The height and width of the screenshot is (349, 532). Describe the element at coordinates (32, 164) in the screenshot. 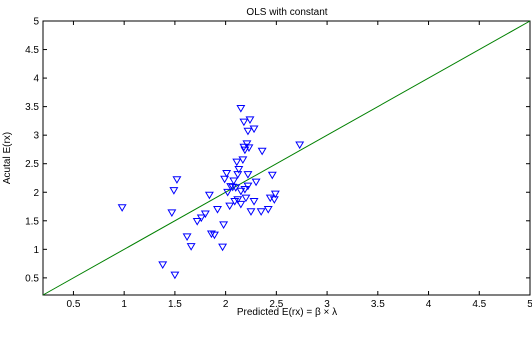

I see `y-tick-label: 2.5` at that location.